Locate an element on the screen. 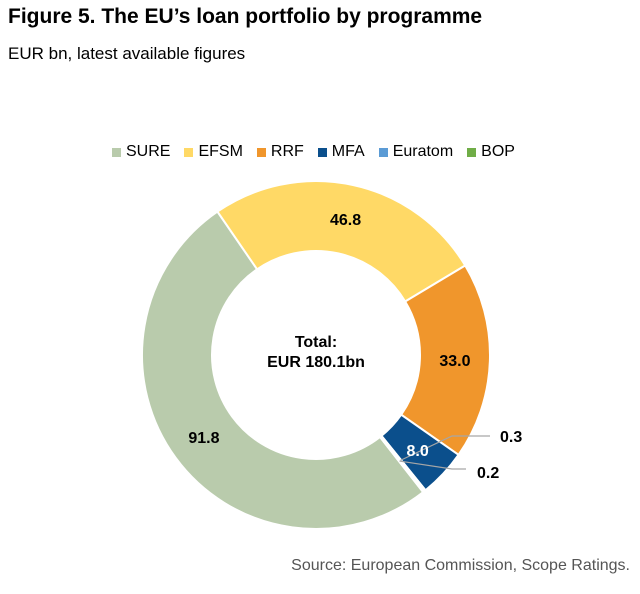  legend-item-rrf: RRF is located at coordinates (280, 152).